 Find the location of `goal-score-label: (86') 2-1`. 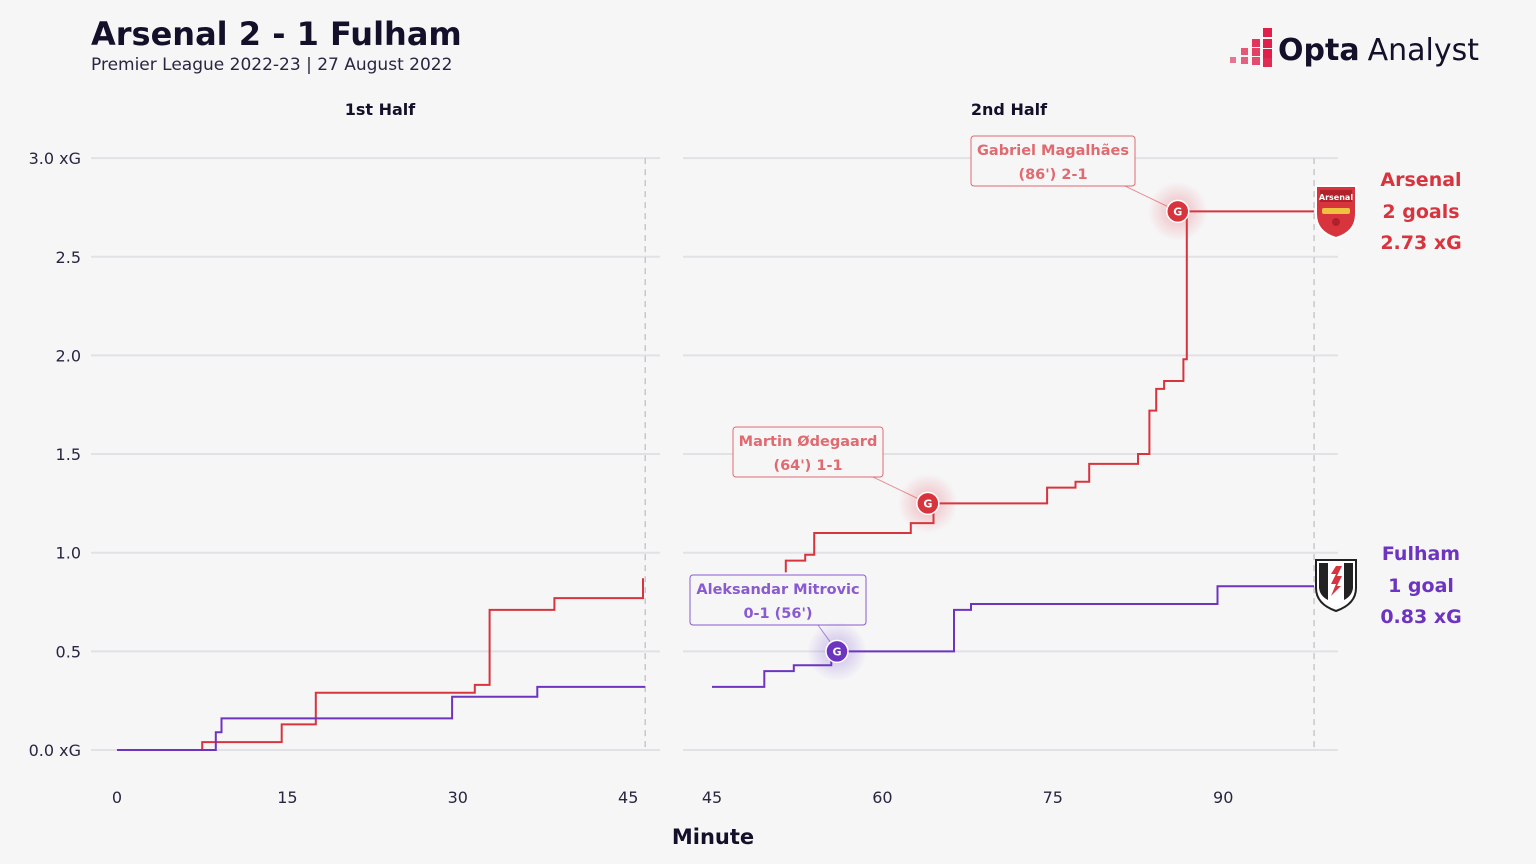

goal-score-label: (86') 2-1 is located at coordinates (1052, 175).